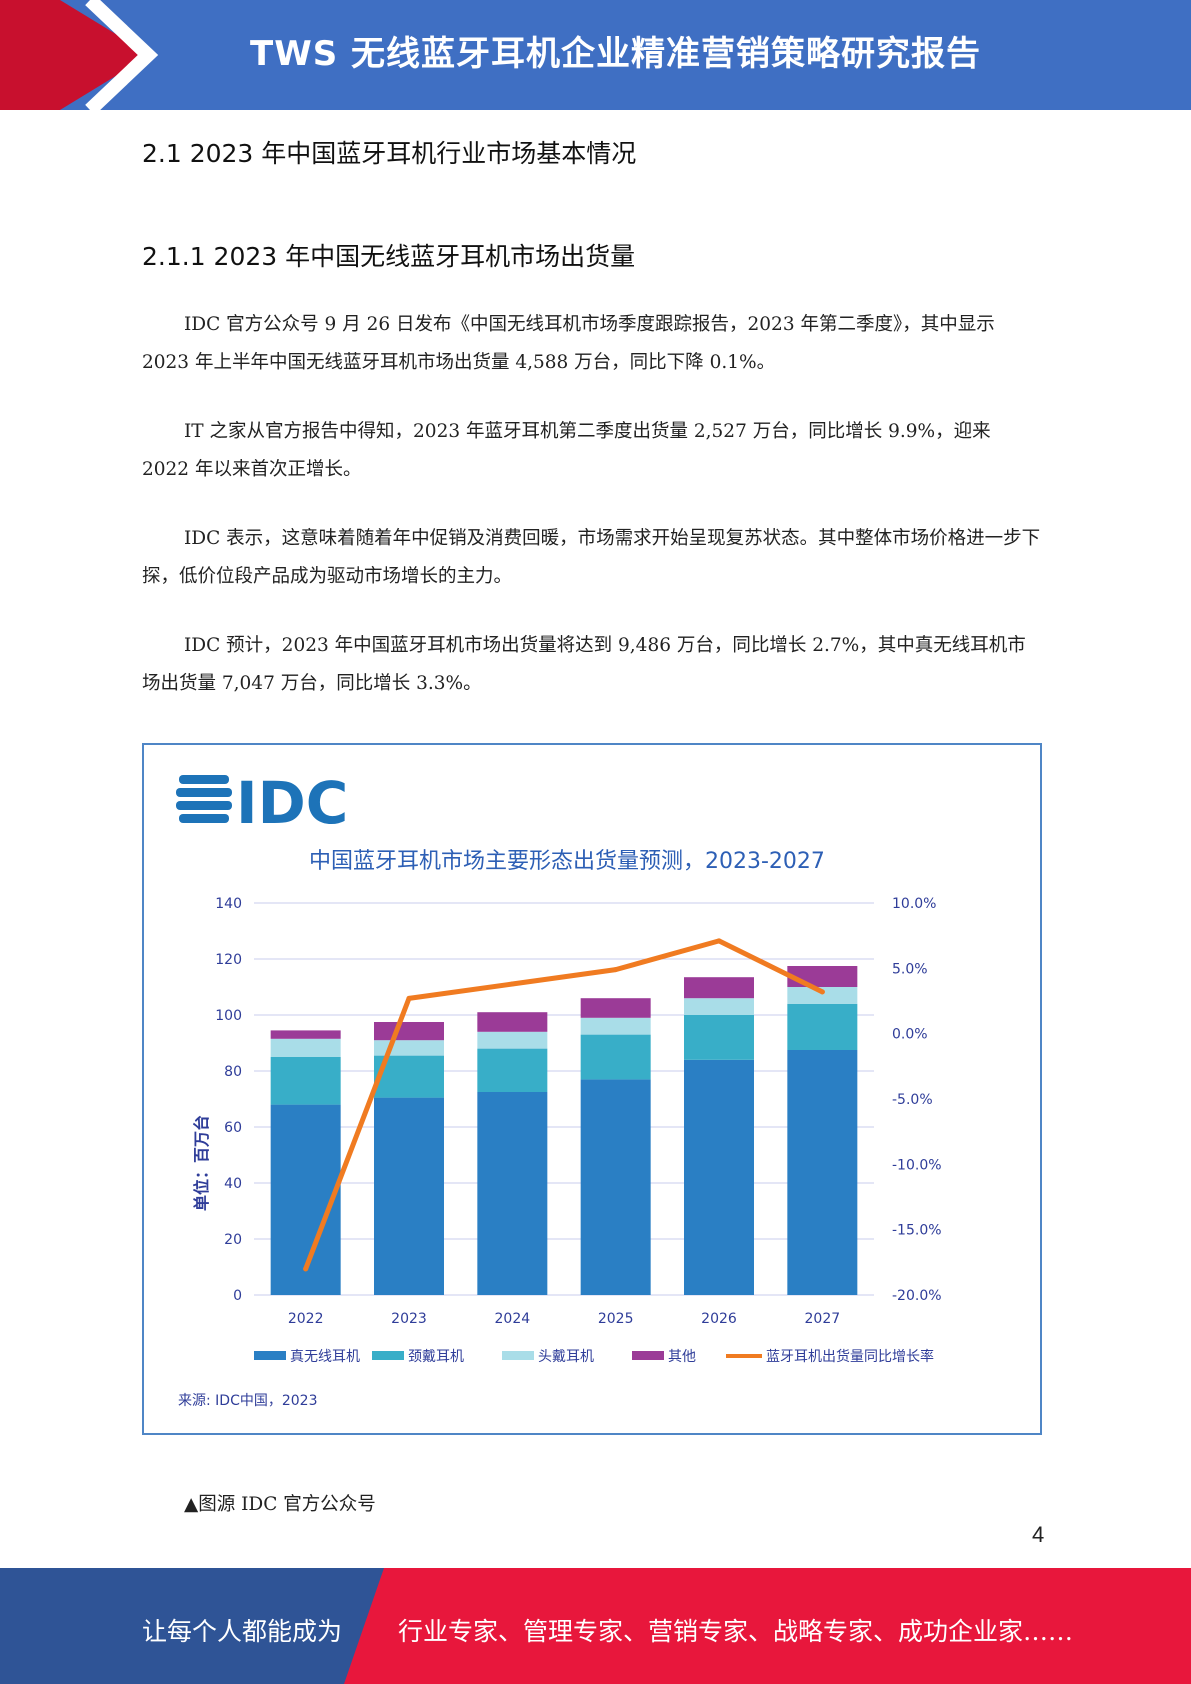  I want to click on footer-background, so click(595, 1626).